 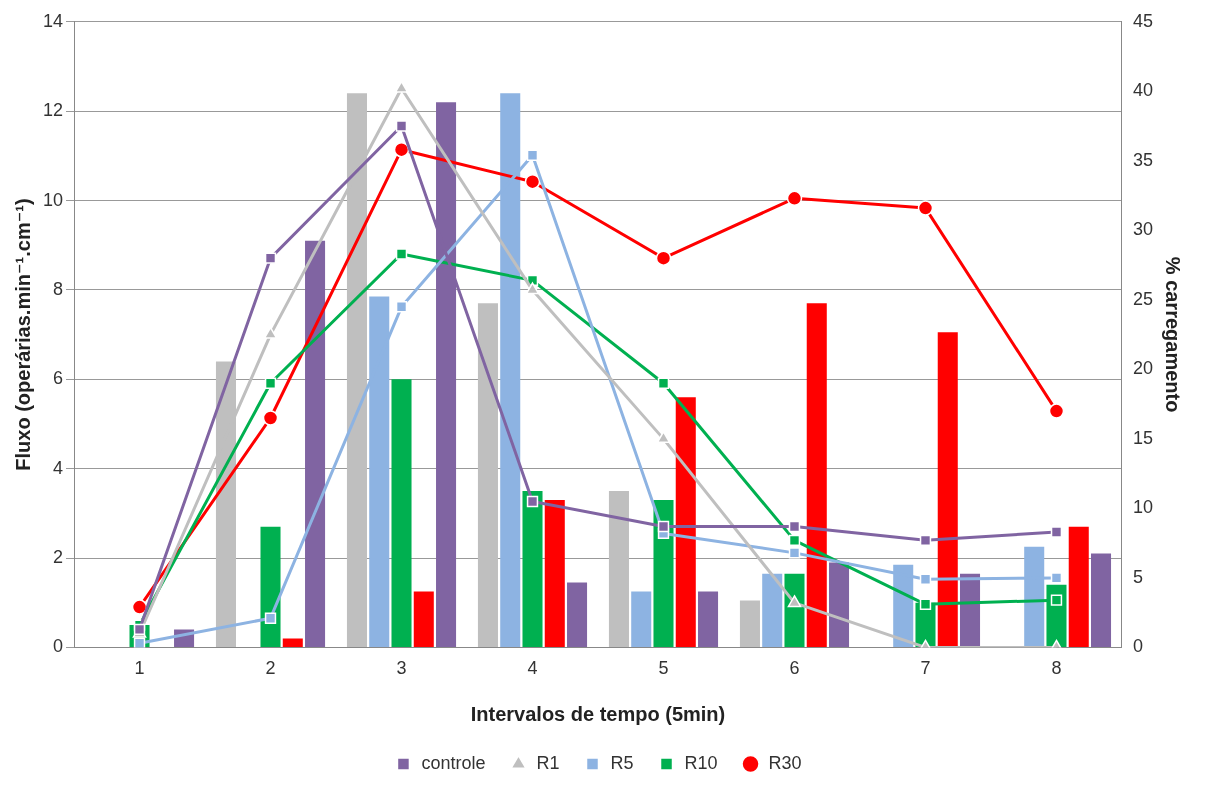 I want to click on x-axis-title: Intervalos de tempo (5min), so click(x=598, y=713).